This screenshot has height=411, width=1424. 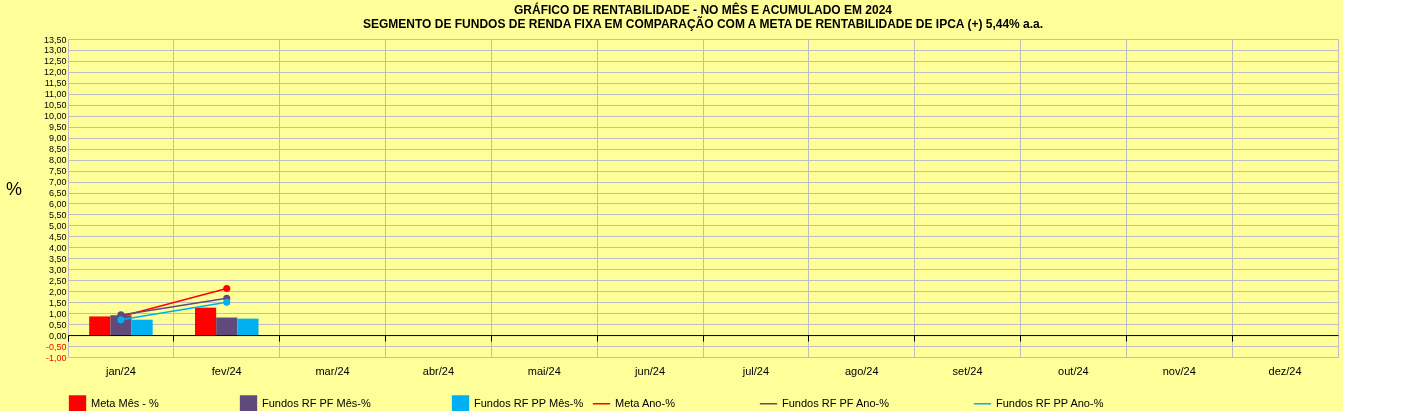 What do you see at coordinates (1179, 370) in the screenshot?
I see `x-tick-label: nov/24` at bounding box center [1179, 370].